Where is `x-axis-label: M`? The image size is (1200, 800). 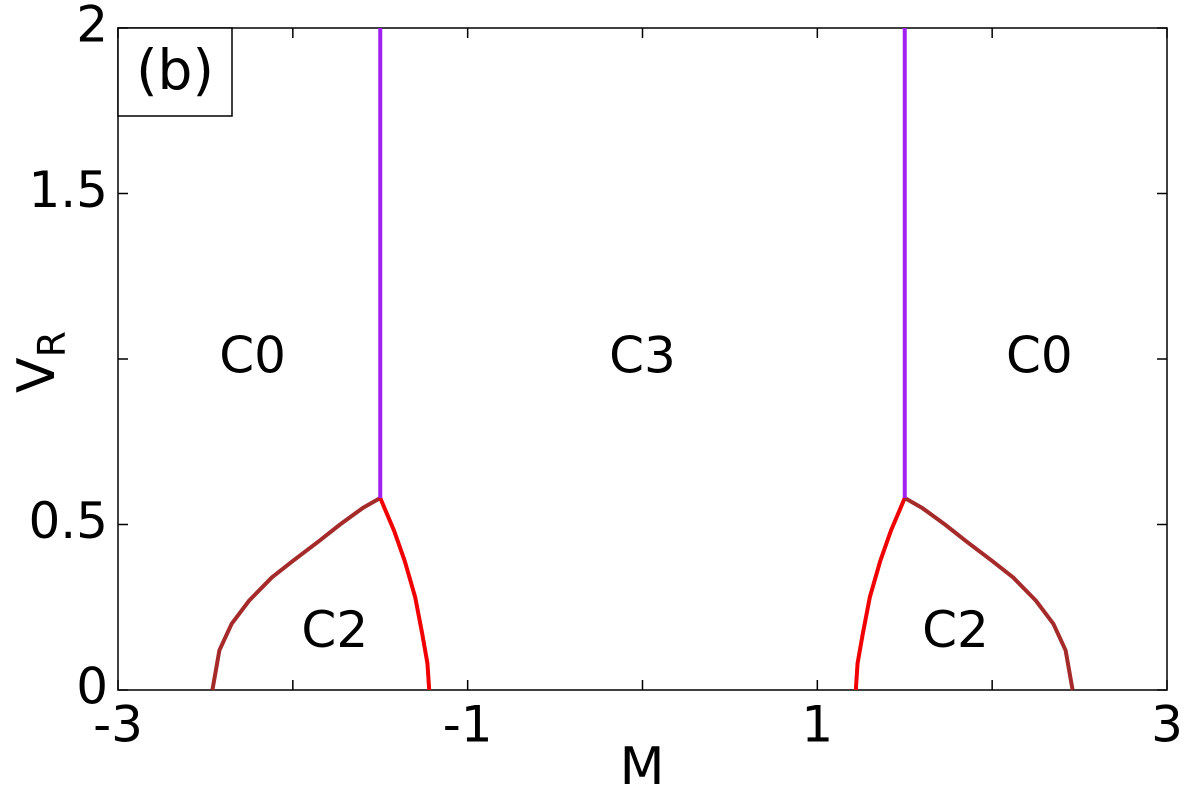 x-axis-label: M is located at coordinates (642, 767).